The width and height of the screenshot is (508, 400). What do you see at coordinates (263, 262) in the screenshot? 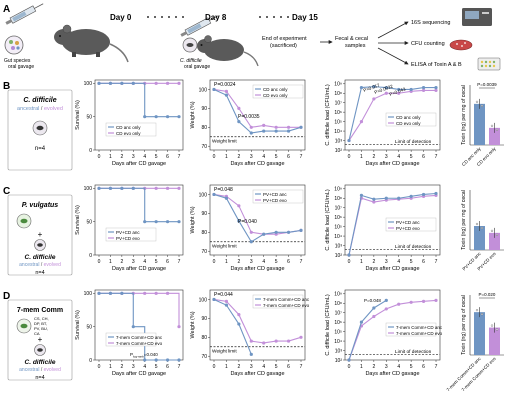
I see `x-tick-label: 4` at bounding box center [263, 262].